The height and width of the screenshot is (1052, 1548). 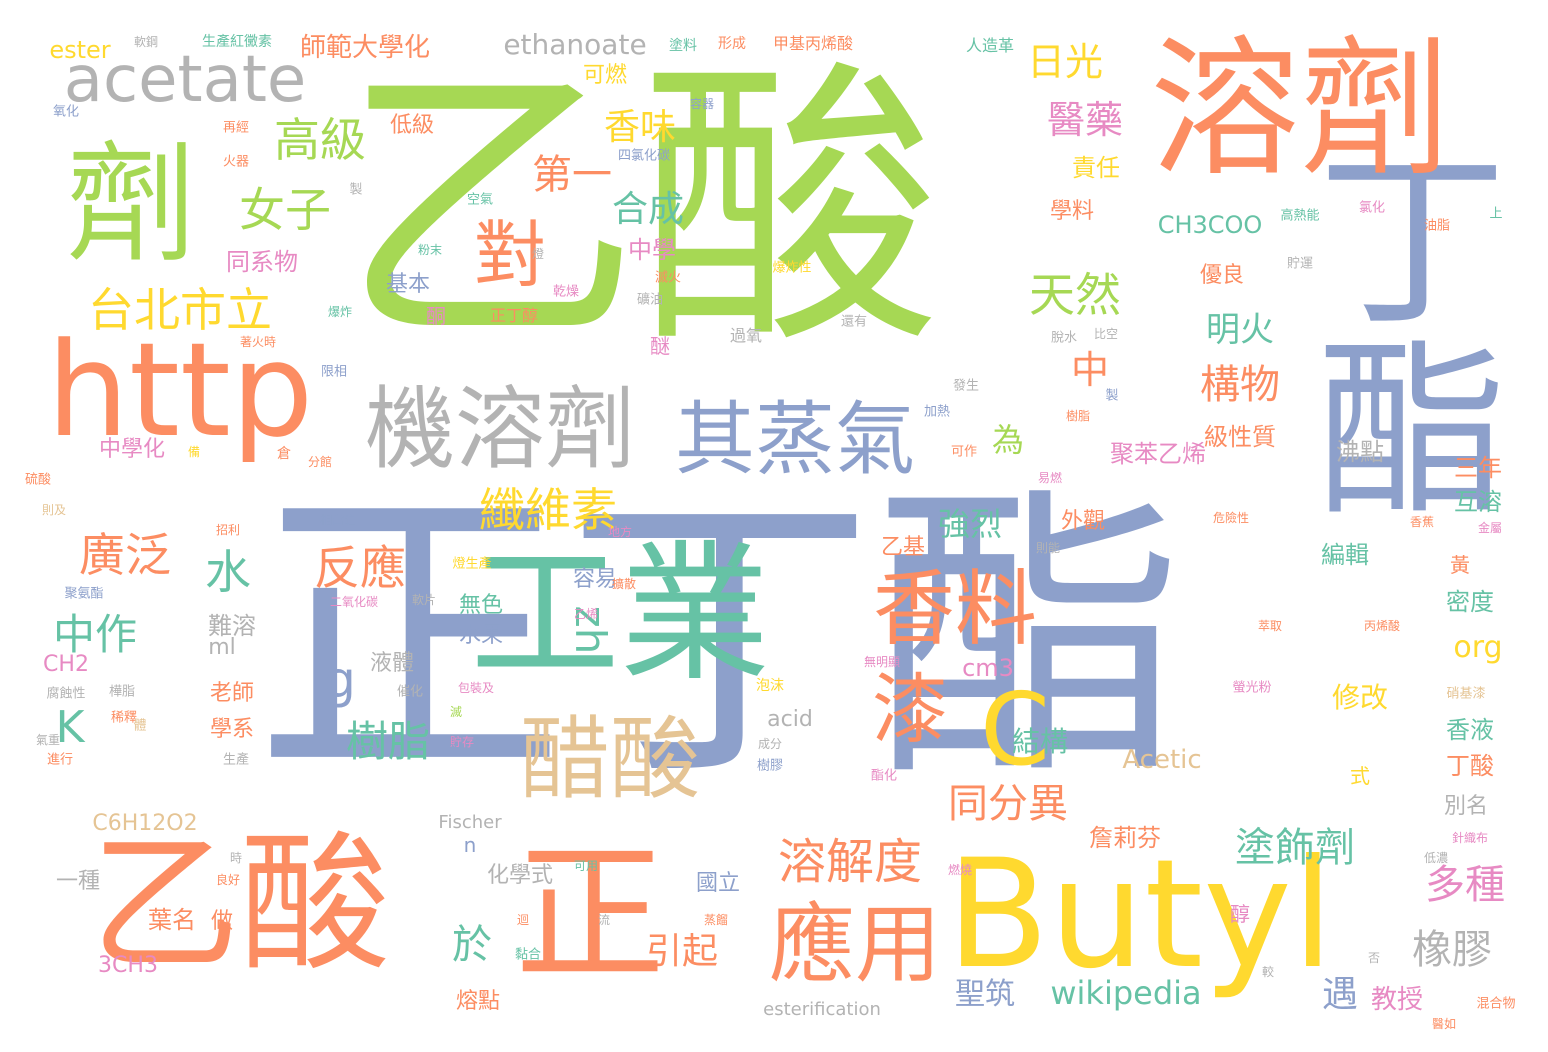 What do you see at coordinates (903, 547) in the screenshot?
I see `word: 乙基` at bounding box center [903, 547].